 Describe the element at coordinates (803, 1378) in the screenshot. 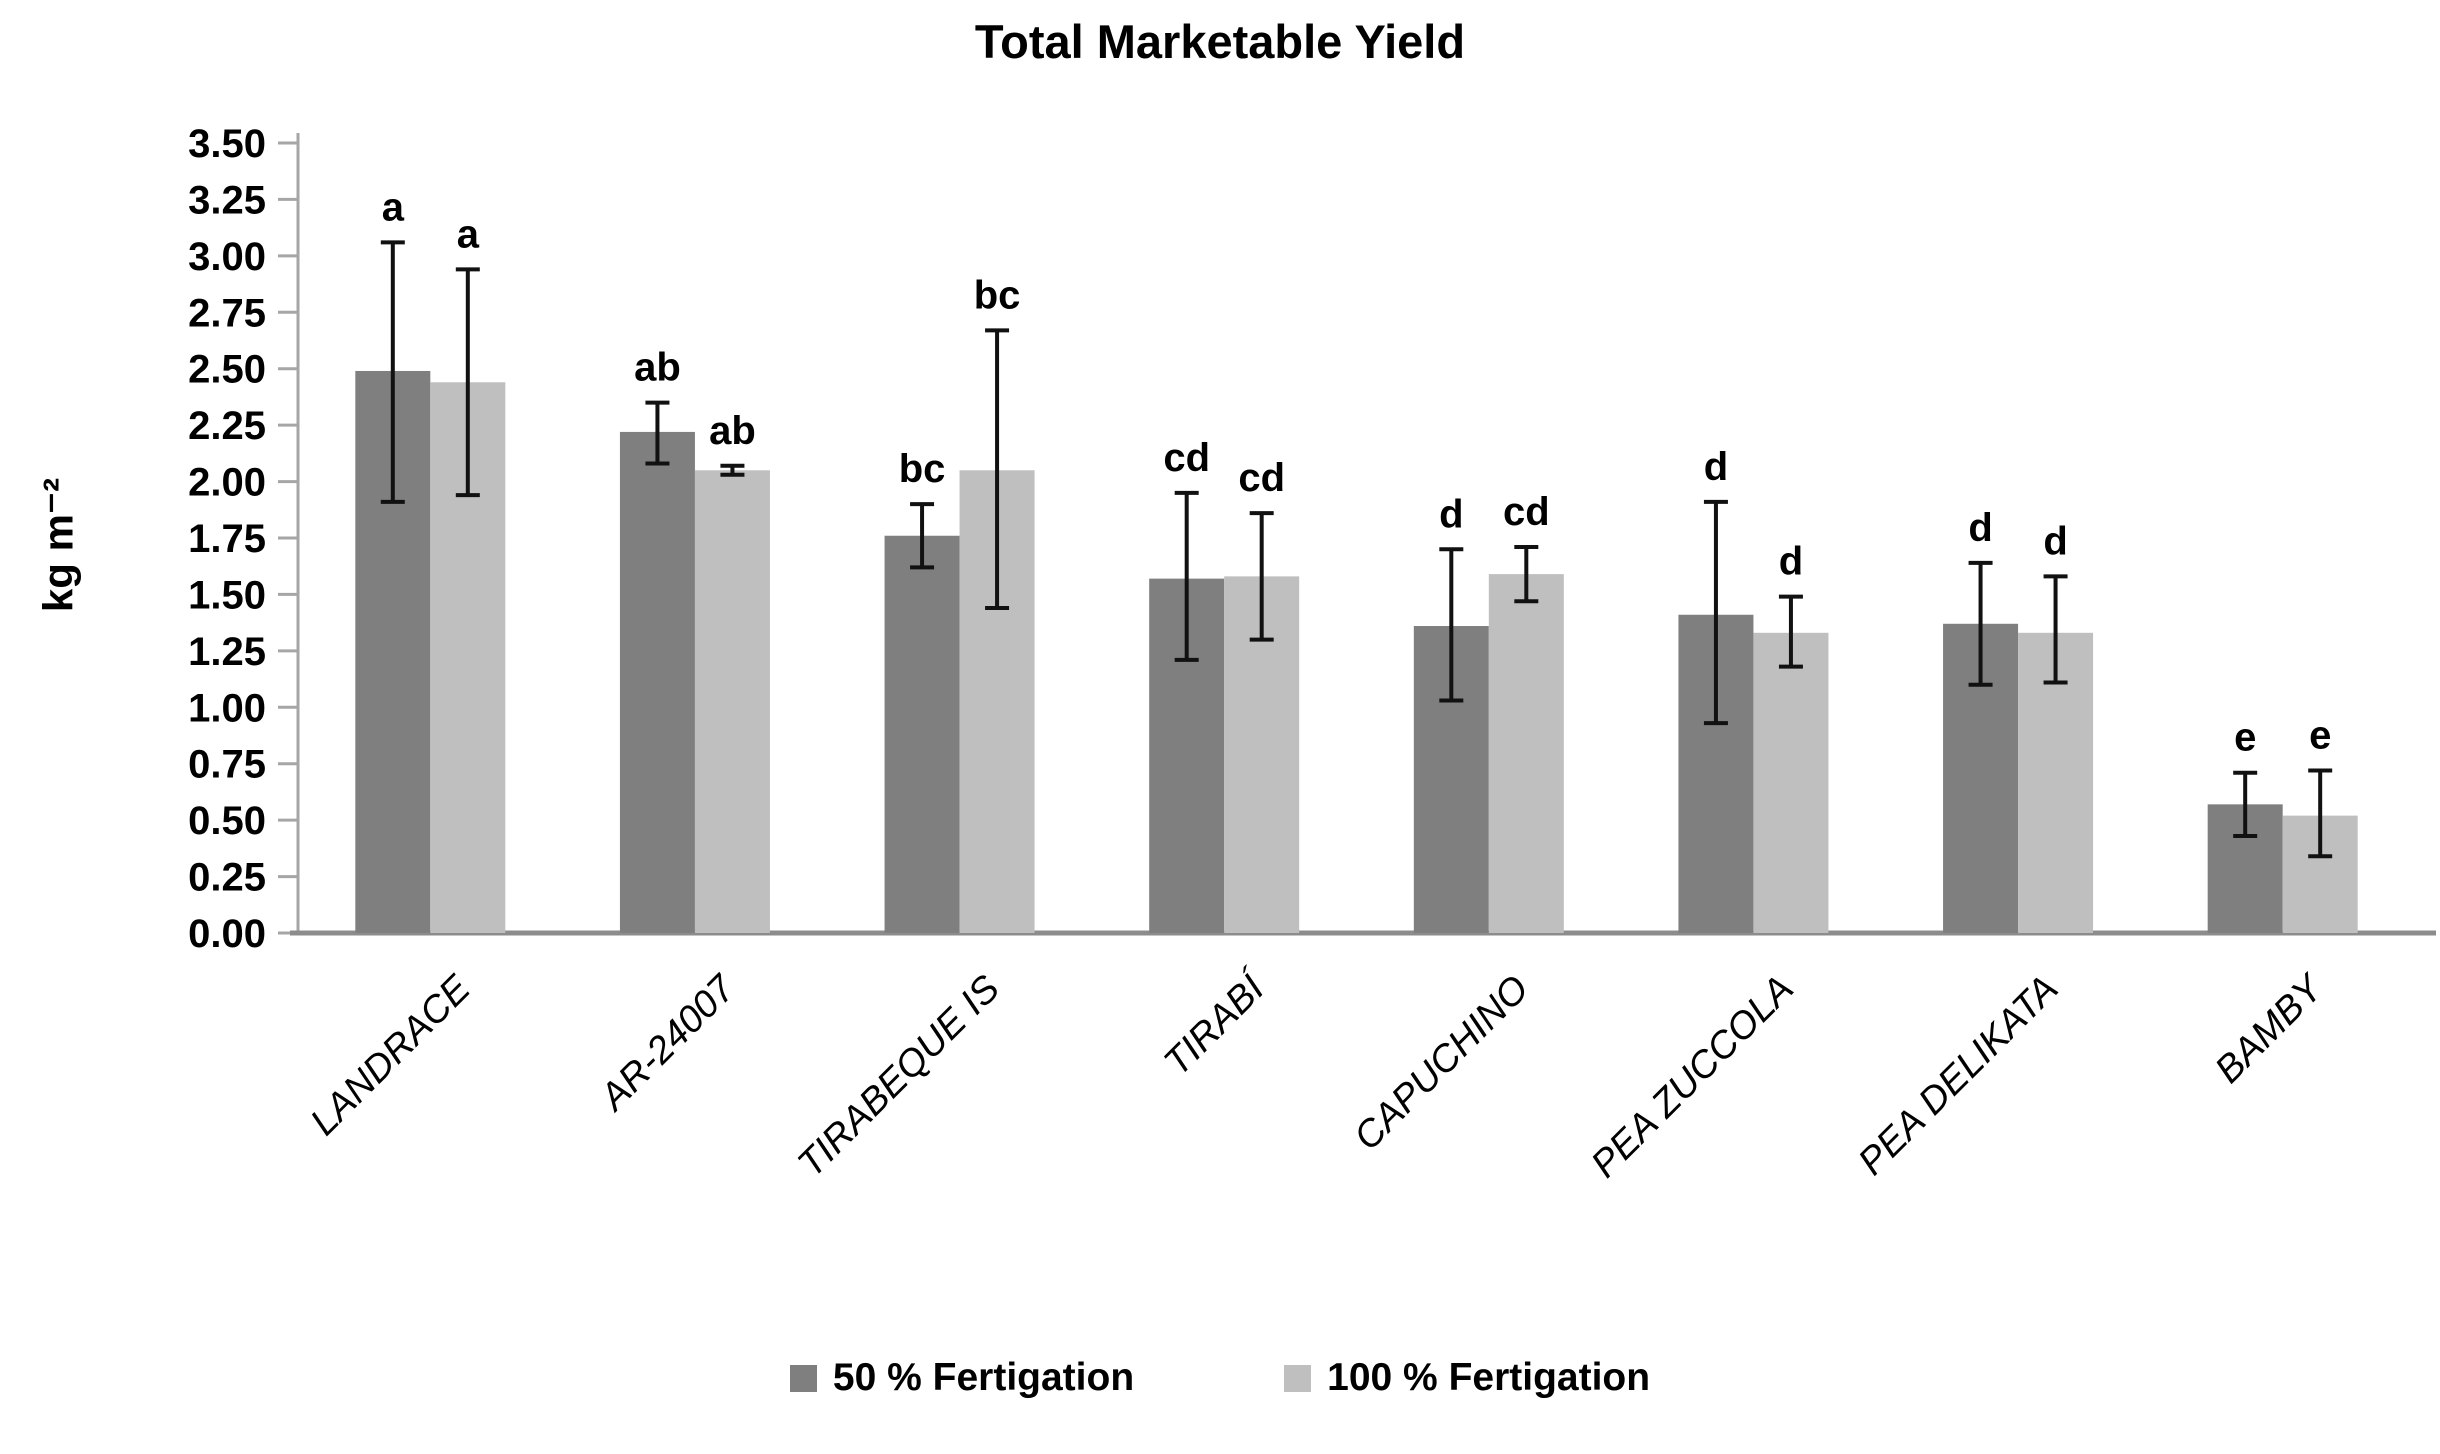

I see `legend-swatch-50-icon` at that location.